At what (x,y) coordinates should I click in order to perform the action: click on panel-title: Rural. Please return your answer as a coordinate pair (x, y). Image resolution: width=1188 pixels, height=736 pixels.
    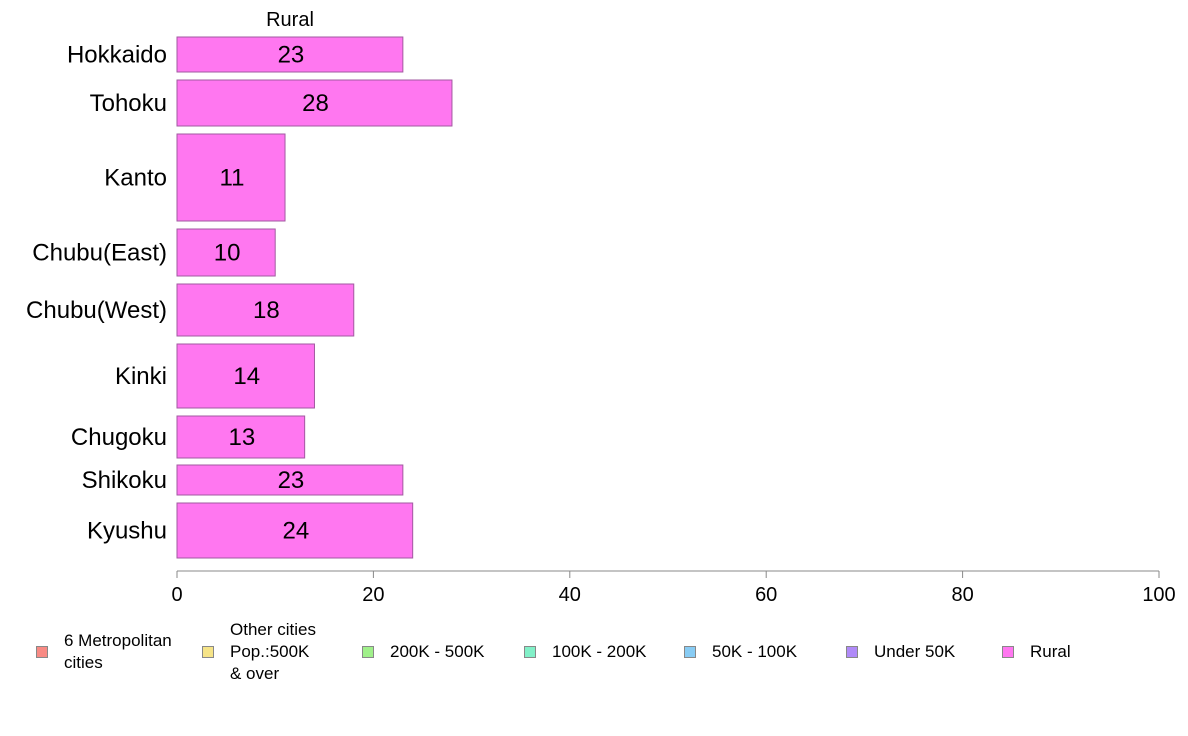
    Looking at the image, I should click on (290, 20).